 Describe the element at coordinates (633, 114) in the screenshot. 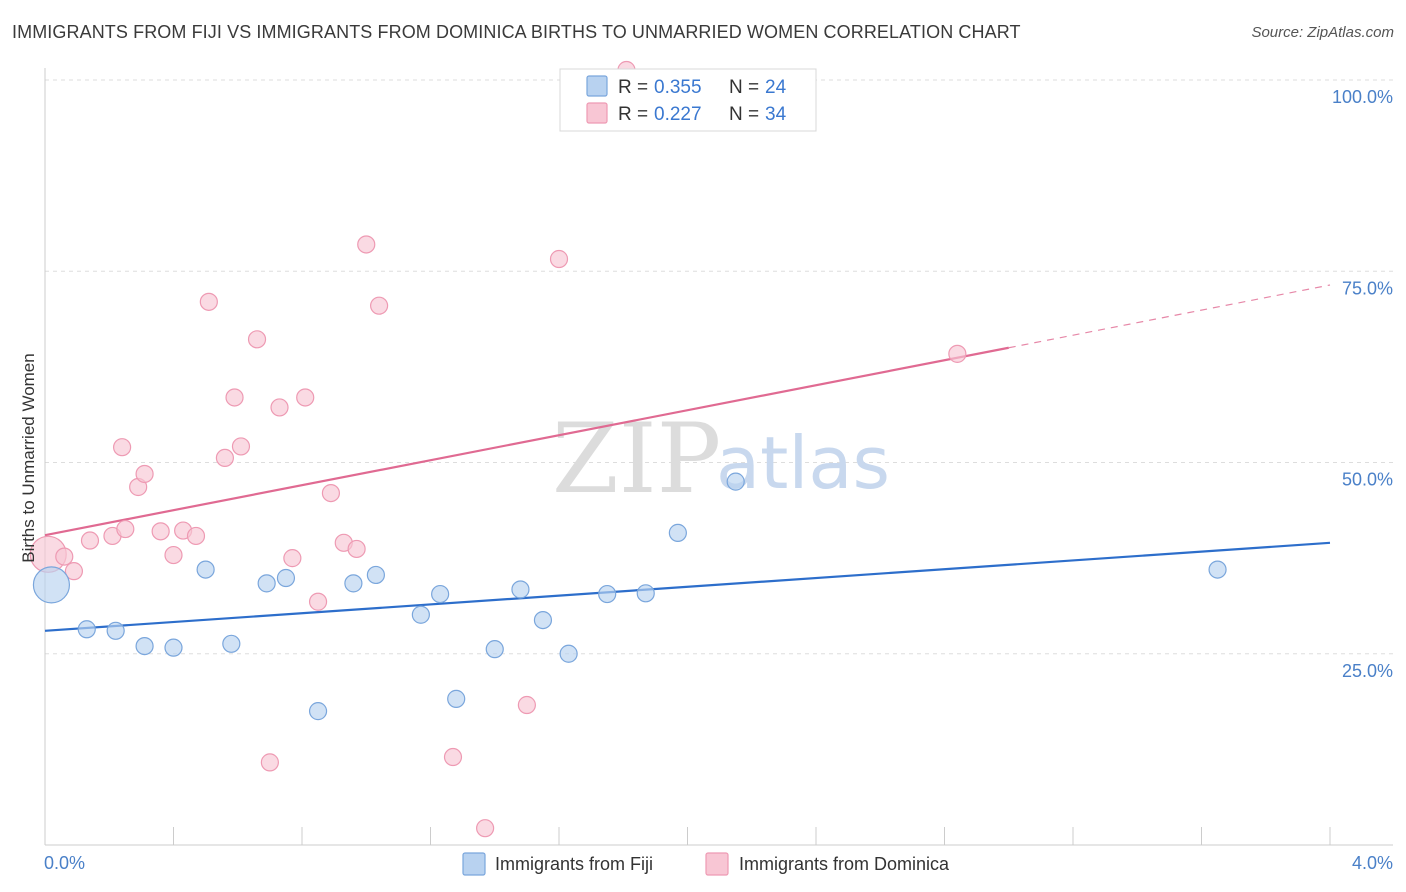

I see `legend-r-label-dominica: R =` at that location.